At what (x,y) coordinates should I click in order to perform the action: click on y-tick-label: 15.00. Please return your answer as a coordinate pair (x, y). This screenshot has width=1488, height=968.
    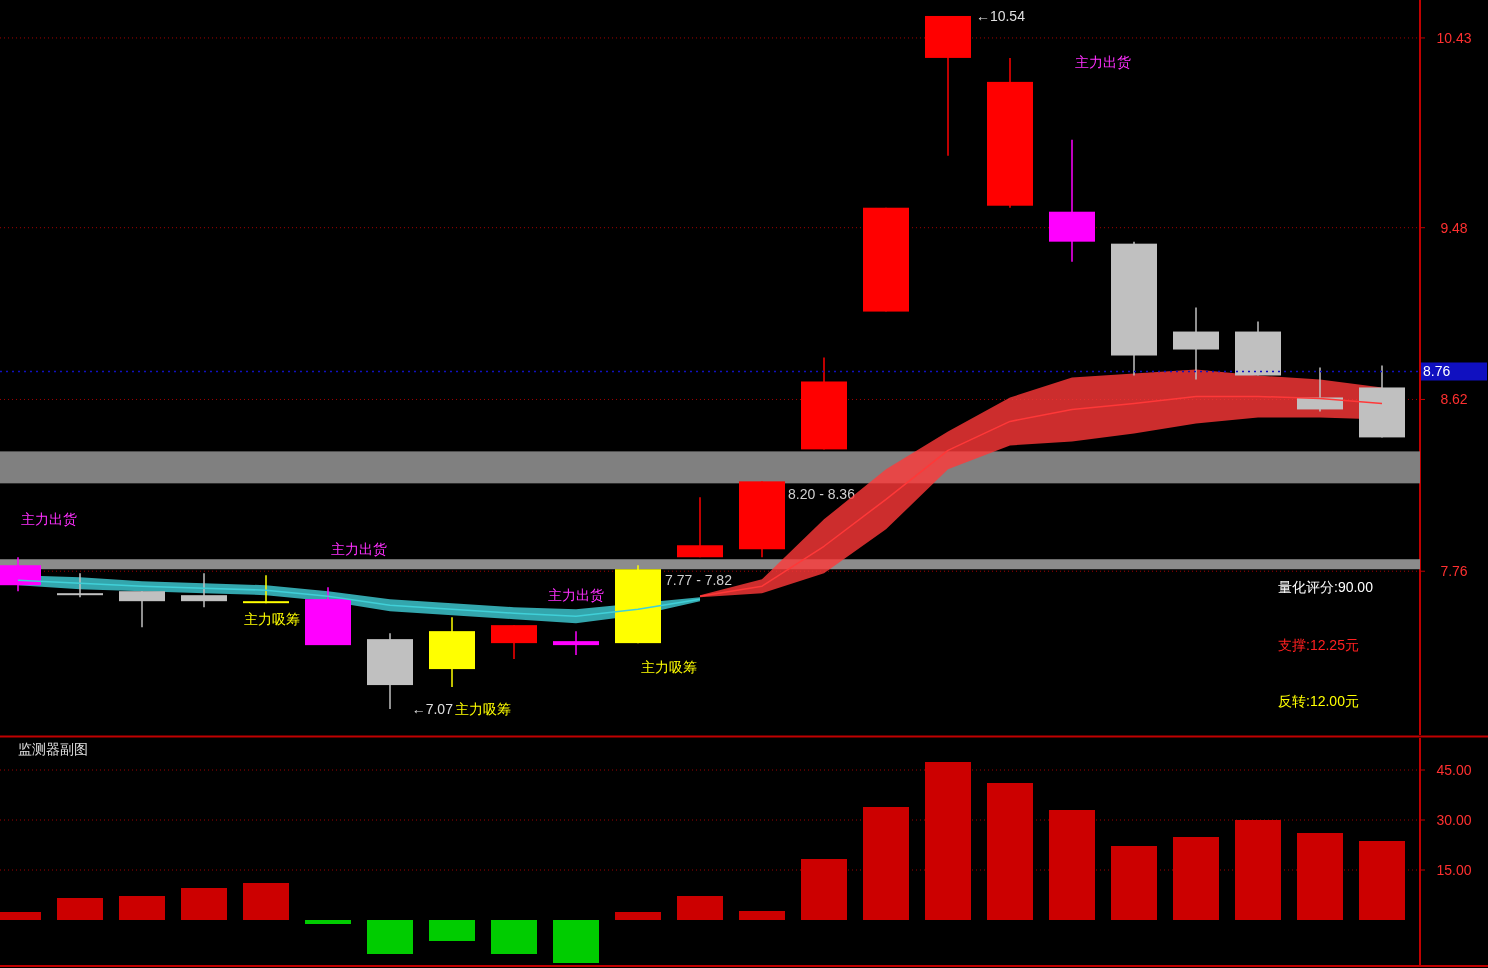
    Looking at the image, I should click on (1454, 870).